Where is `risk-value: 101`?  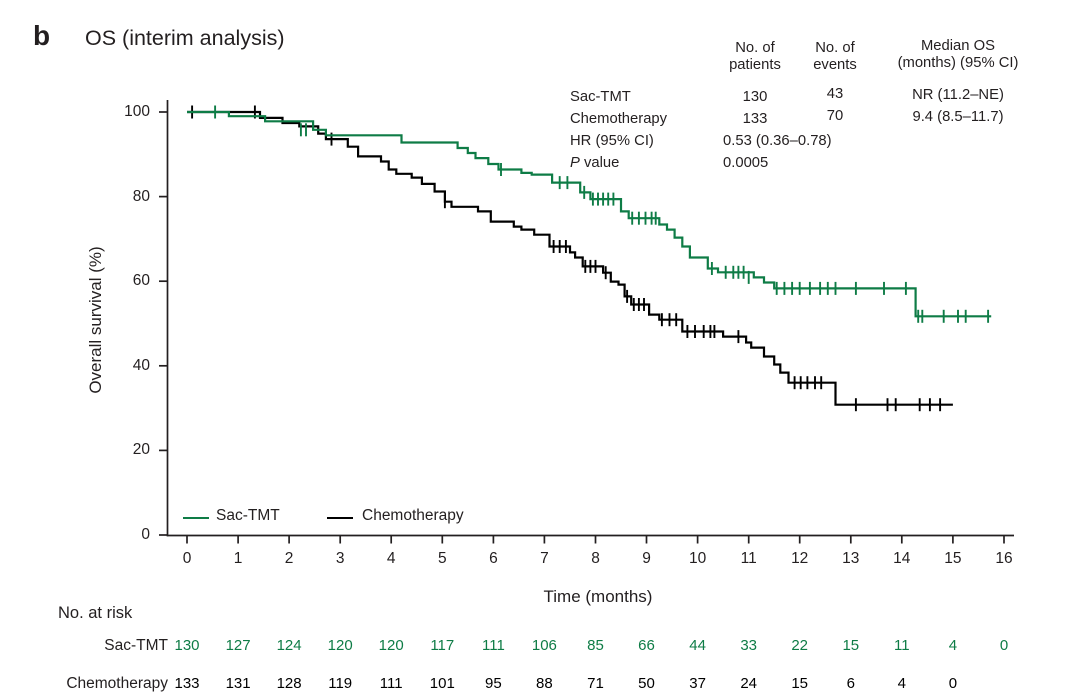
risk-value: 101 is located at coordinates (442, 683).